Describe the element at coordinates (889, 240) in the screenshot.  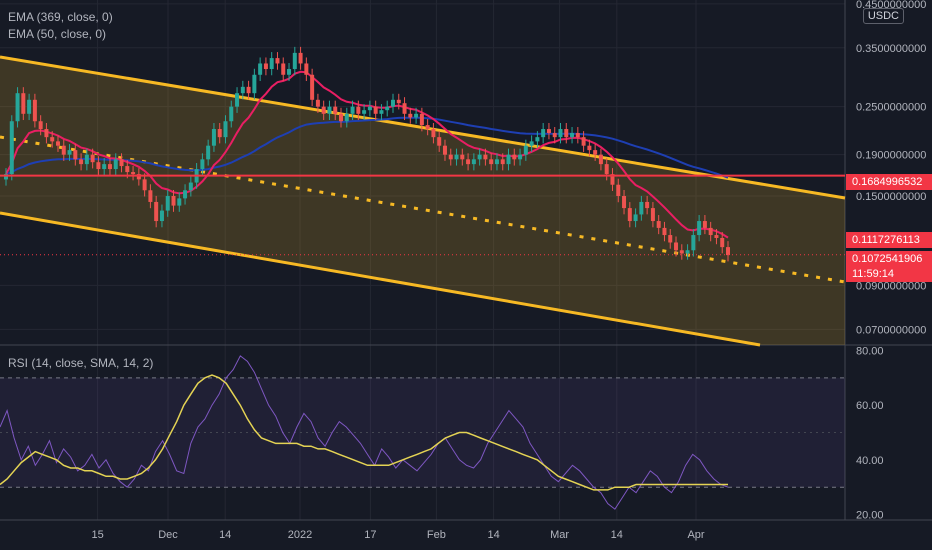
I see `high-price-tag: 0.1117276113` at that location.